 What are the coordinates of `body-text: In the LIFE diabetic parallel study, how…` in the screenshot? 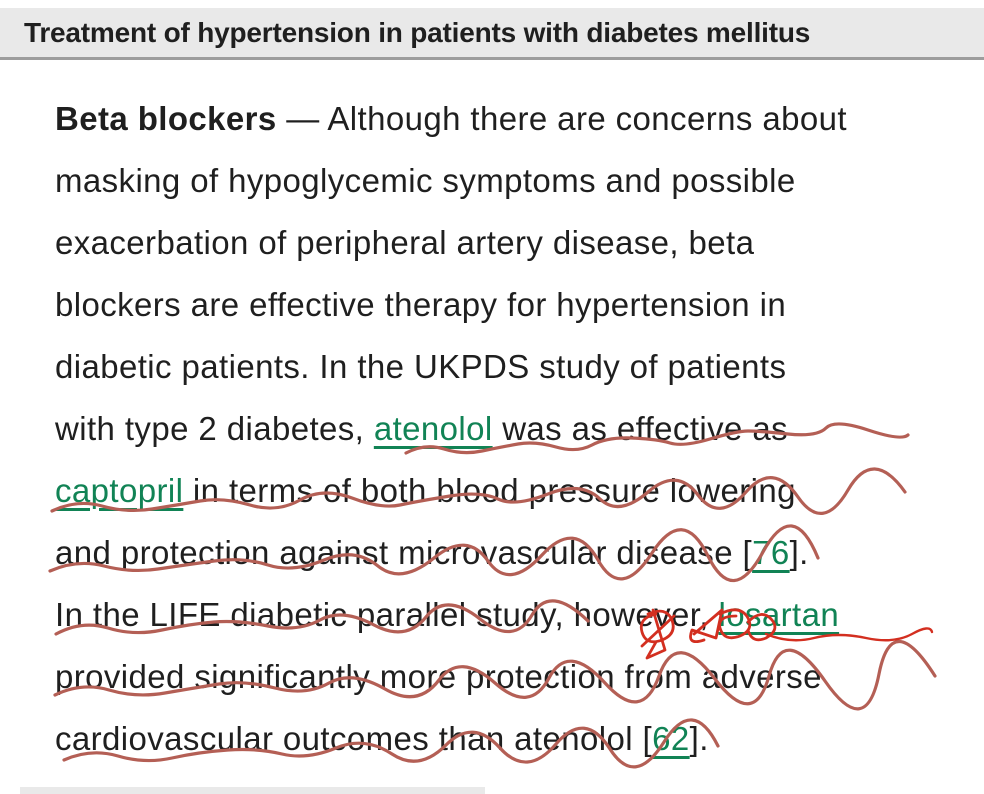 It's located at (387, 614).